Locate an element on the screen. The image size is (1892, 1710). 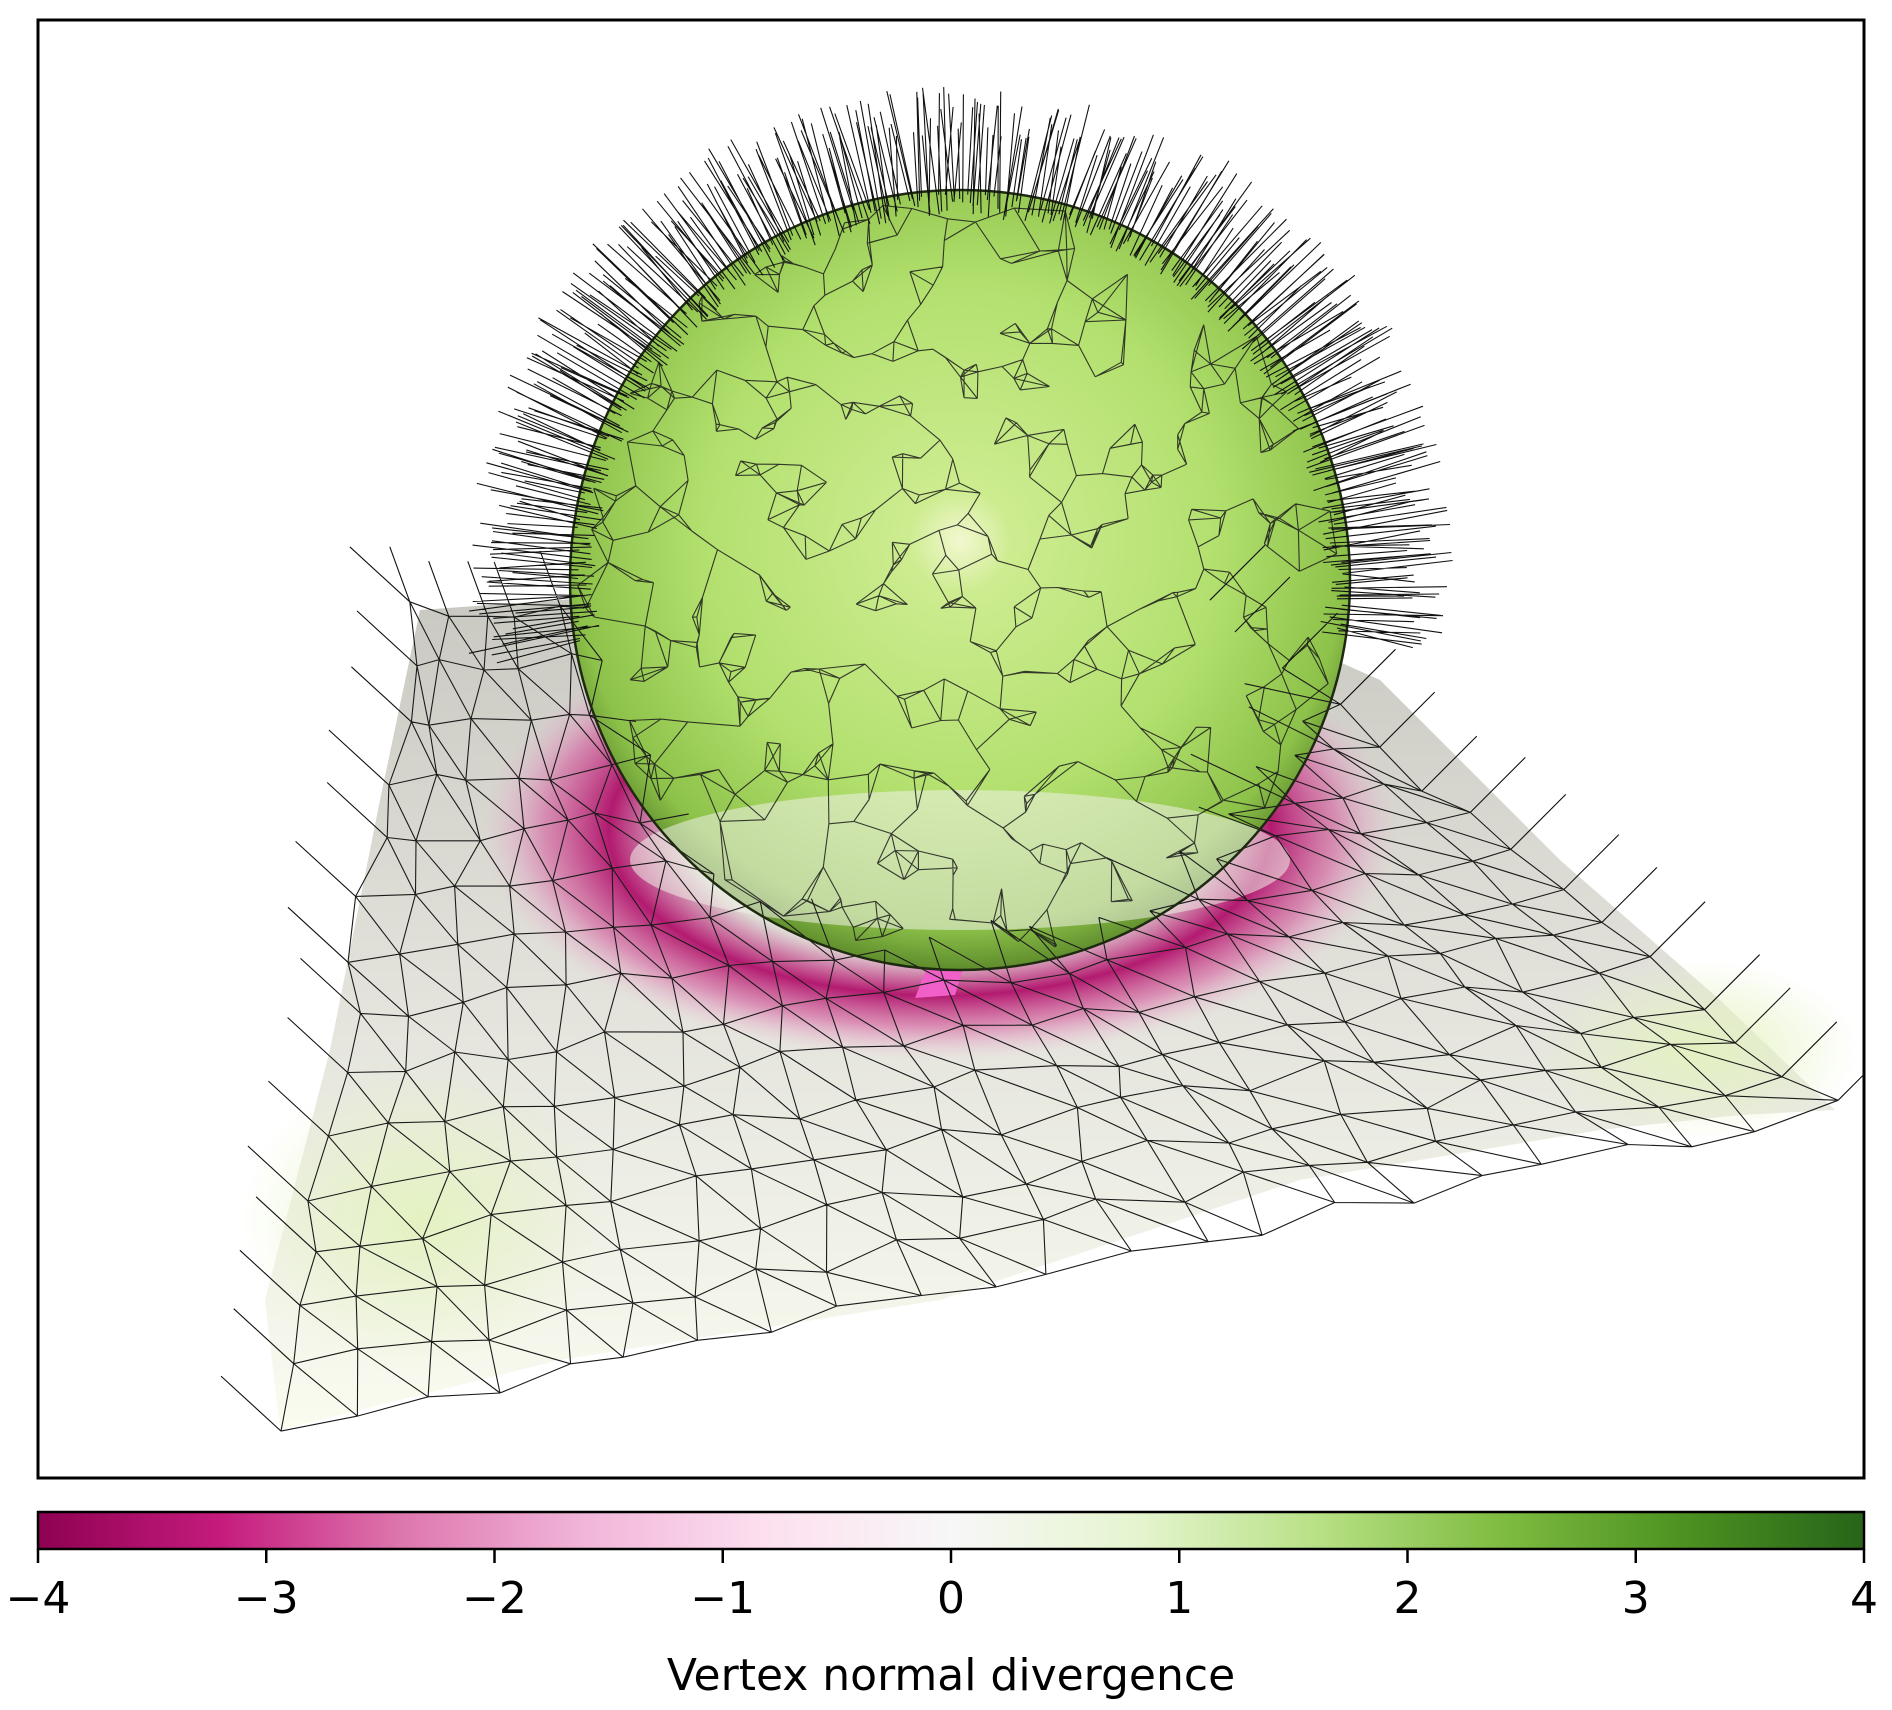
colorbar-tick-label: −3 is located at coordinates (266, 1598).